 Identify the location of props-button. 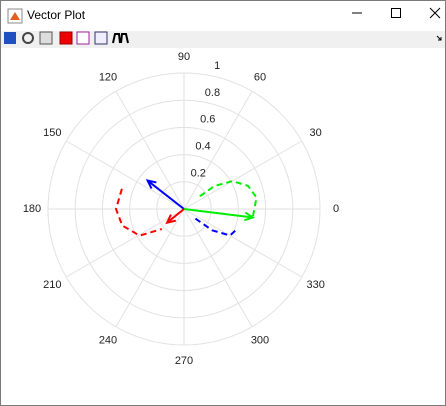
(101, 38).